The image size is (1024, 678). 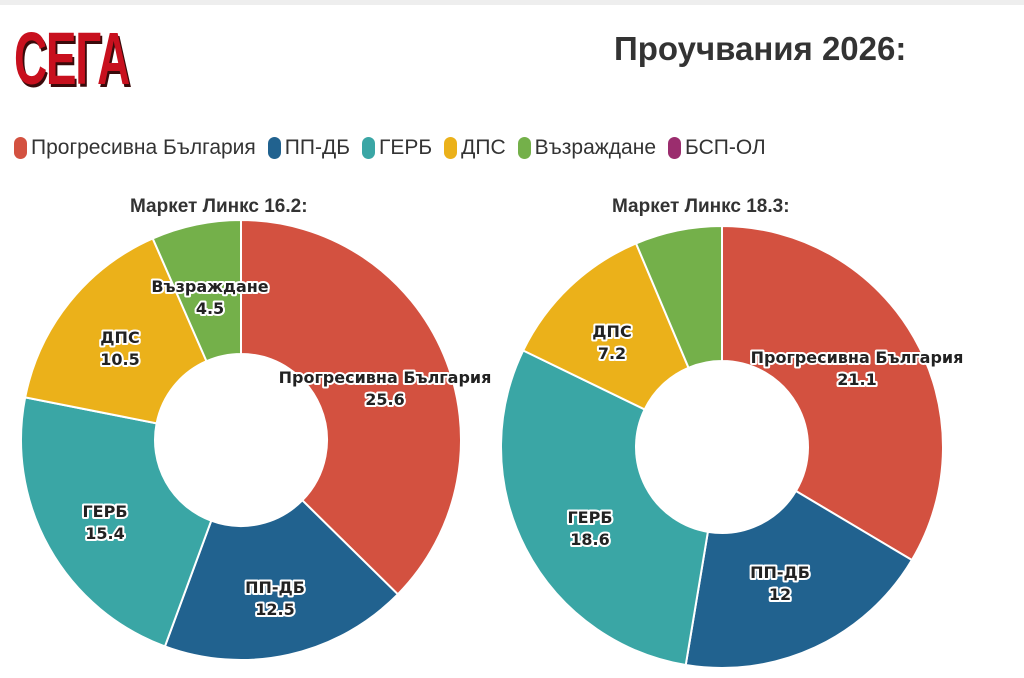 I want to click on slice-value-label: 25.6, so click(x=384, y=399).